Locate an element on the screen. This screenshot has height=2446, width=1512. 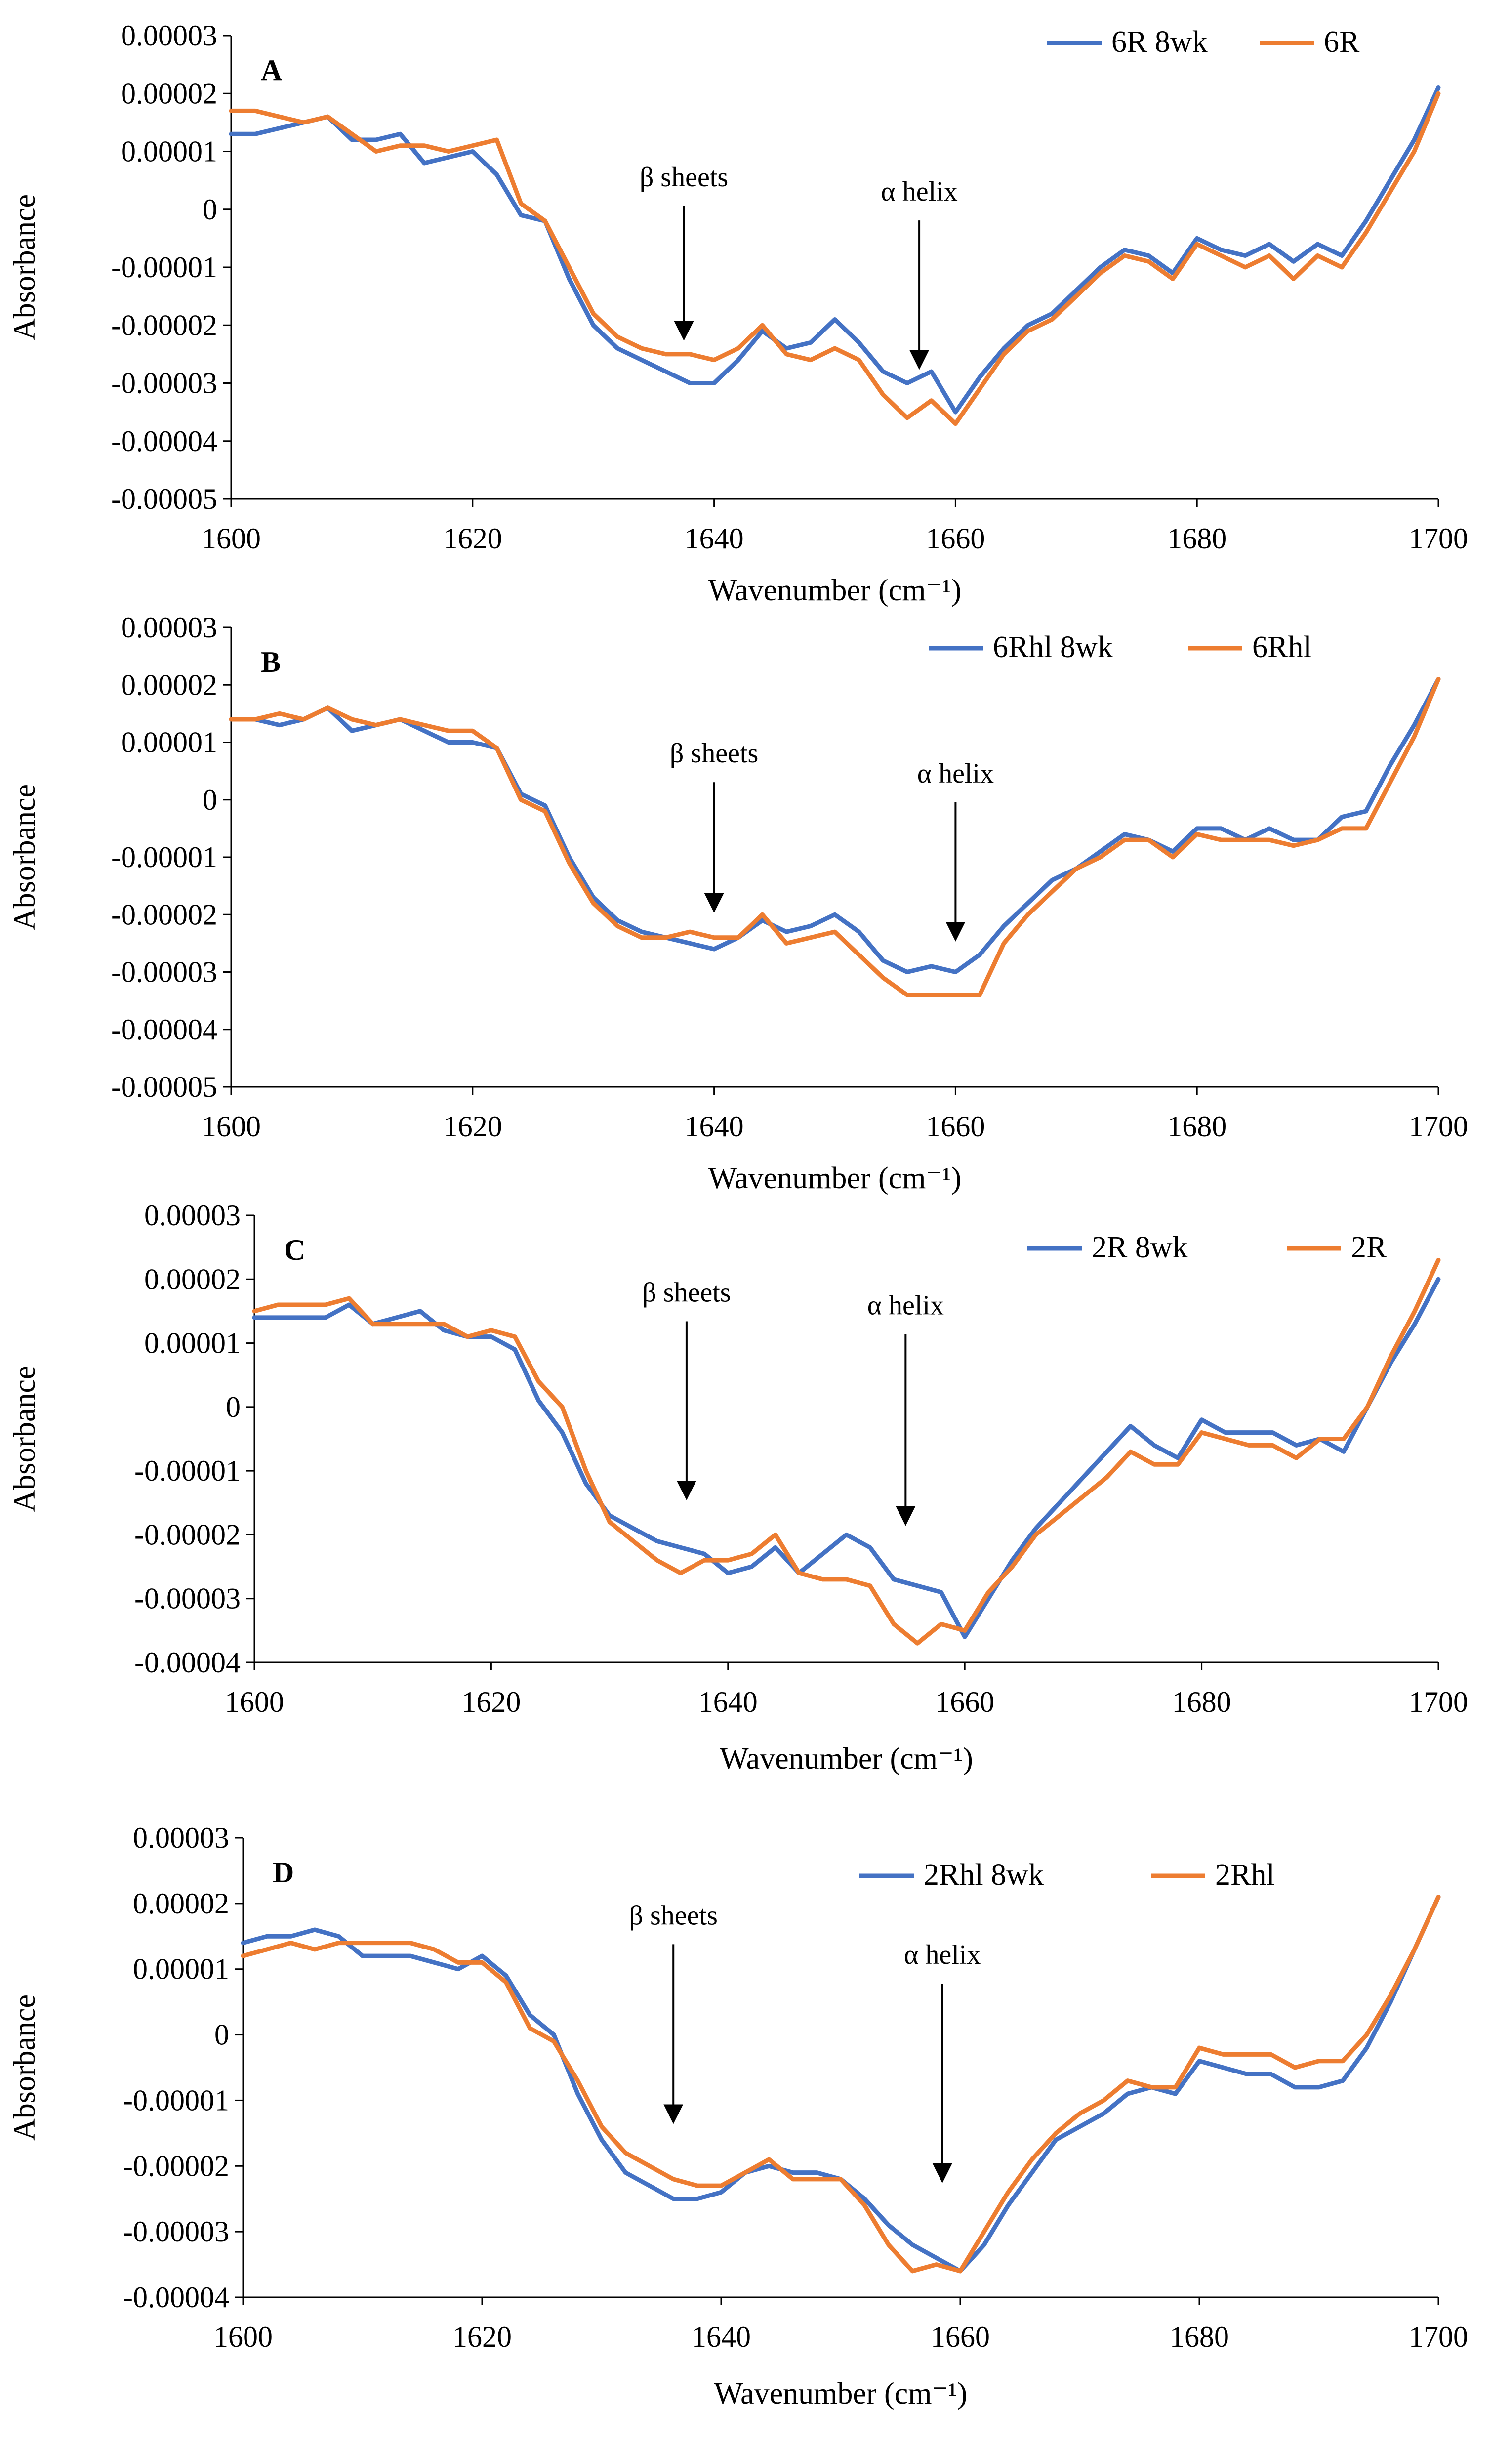
legend-label: 6R 8wk is located at coordinates (1159, 42).